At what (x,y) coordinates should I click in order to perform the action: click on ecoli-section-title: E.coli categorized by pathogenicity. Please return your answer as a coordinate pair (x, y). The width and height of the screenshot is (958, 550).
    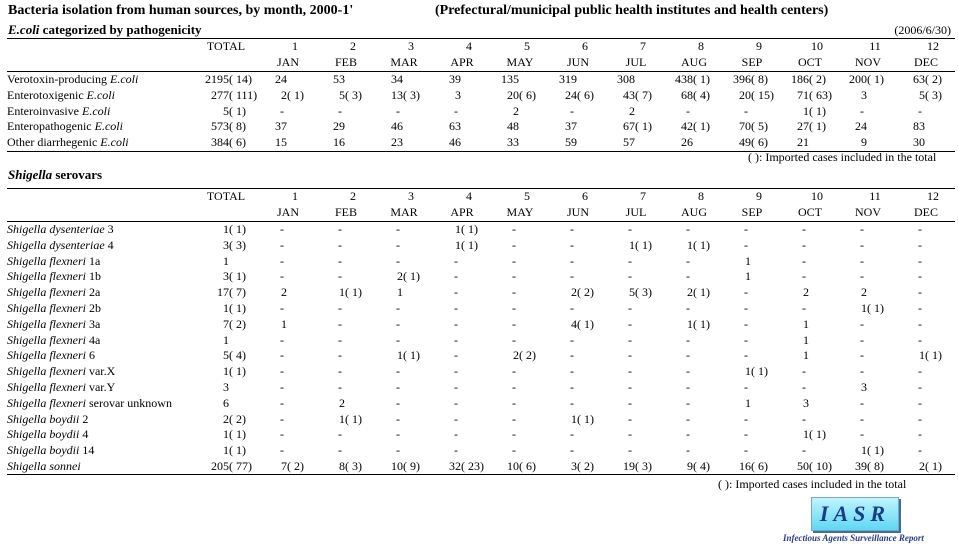
    Looking at the image, I should click on (105, 30).